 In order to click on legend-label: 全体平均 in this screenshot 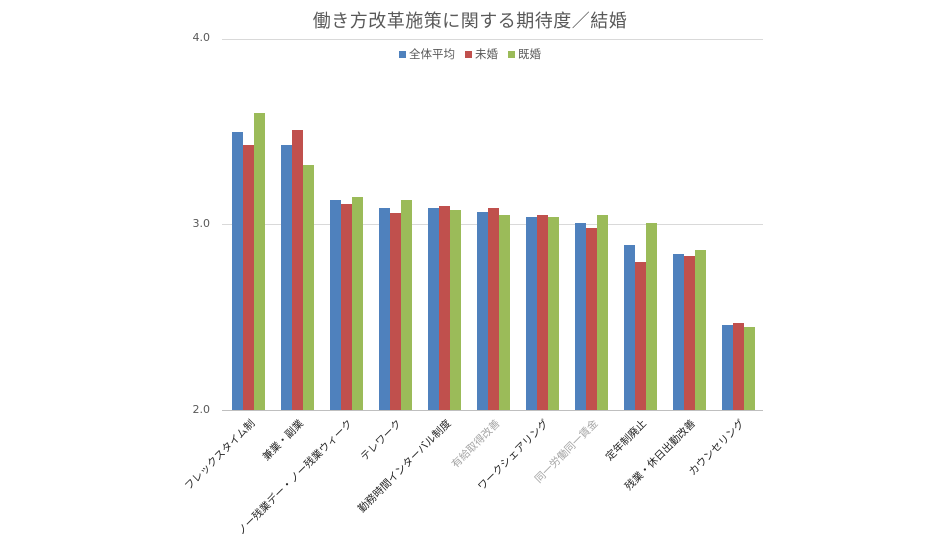, I will do `click(432, 54)`.